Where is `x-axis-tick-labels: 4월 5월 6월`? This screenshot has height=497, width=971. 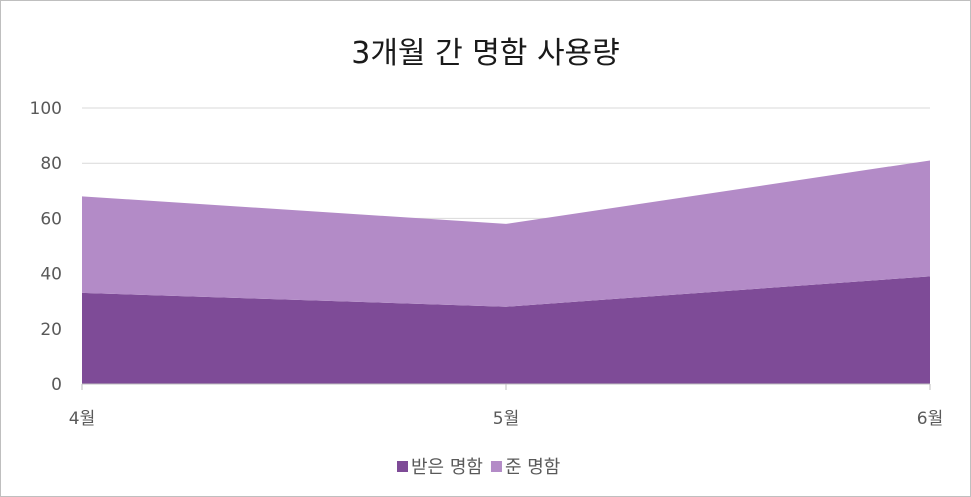
x-axis-tick-labels: 4월 5월 6월 is located at coordinates (506, 419).